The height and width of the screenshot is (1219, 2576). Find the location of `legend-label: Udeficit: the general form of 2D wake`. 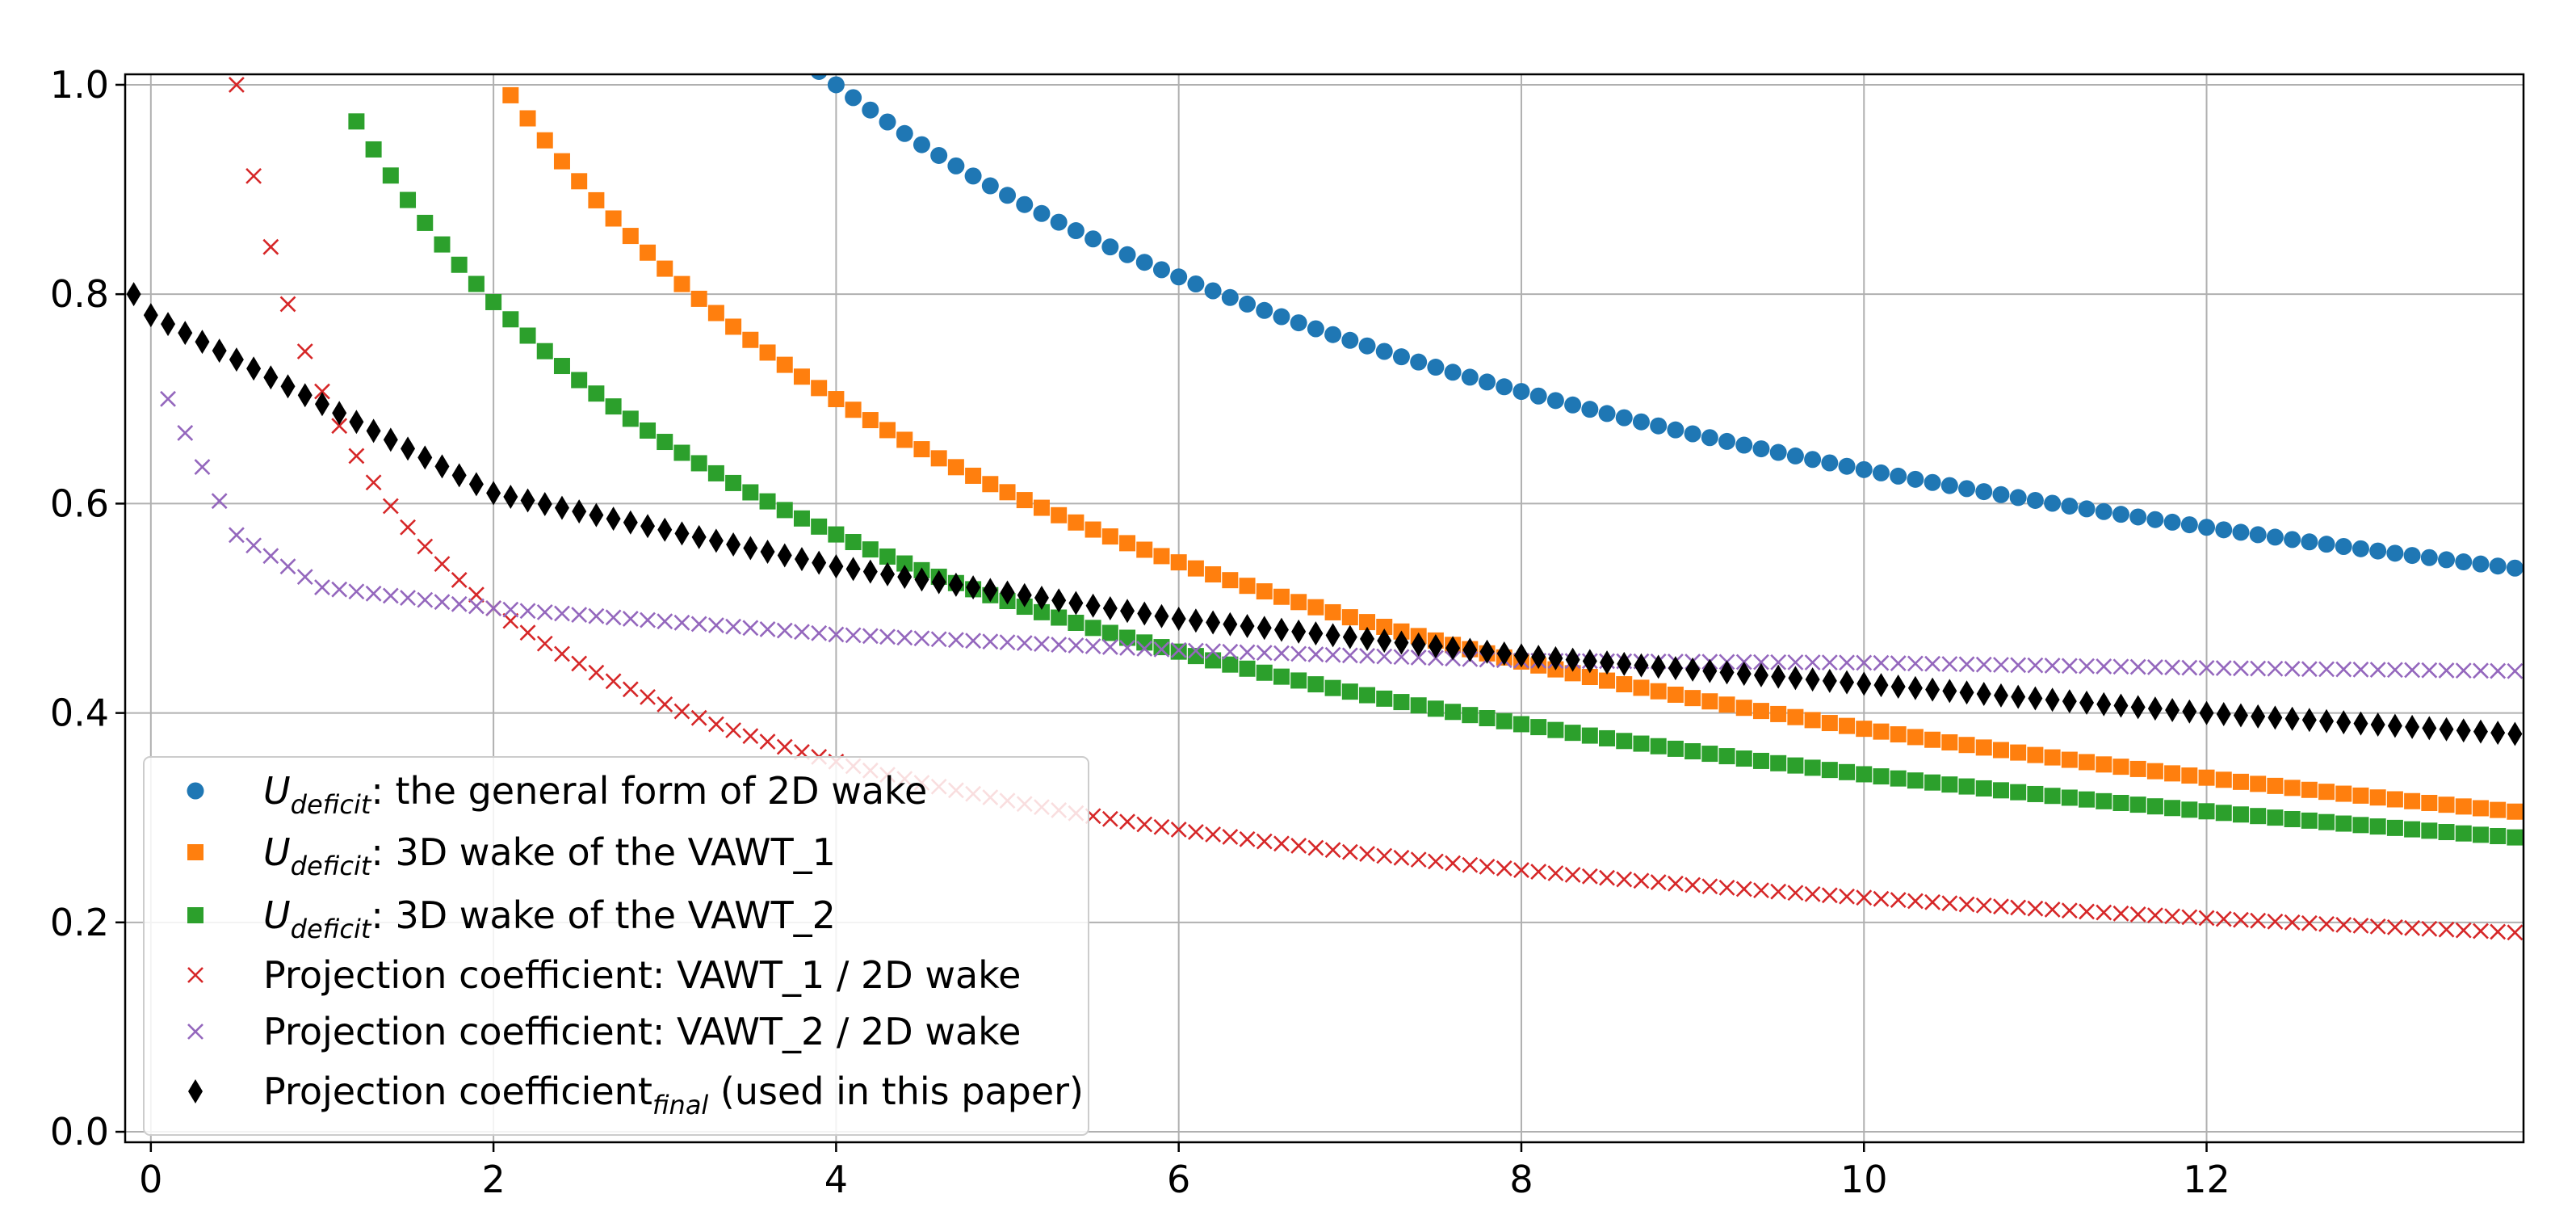

legend-label: Udeficit: the general form of 2D wake is located at coordinates (595, 794).